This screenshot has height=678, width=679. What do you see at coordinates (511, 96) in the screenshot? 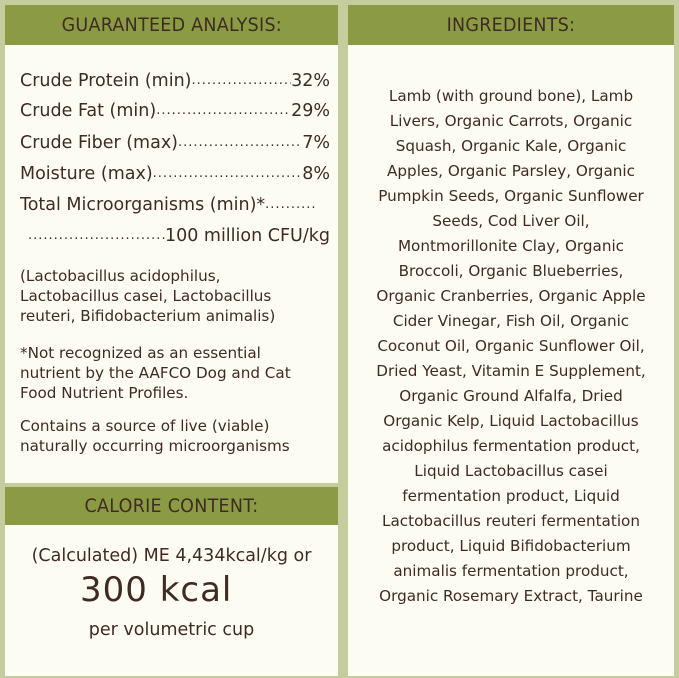
I see `ingredient-line: Lamb (with ground bone), Lamb` at bounding box center [511, 96].